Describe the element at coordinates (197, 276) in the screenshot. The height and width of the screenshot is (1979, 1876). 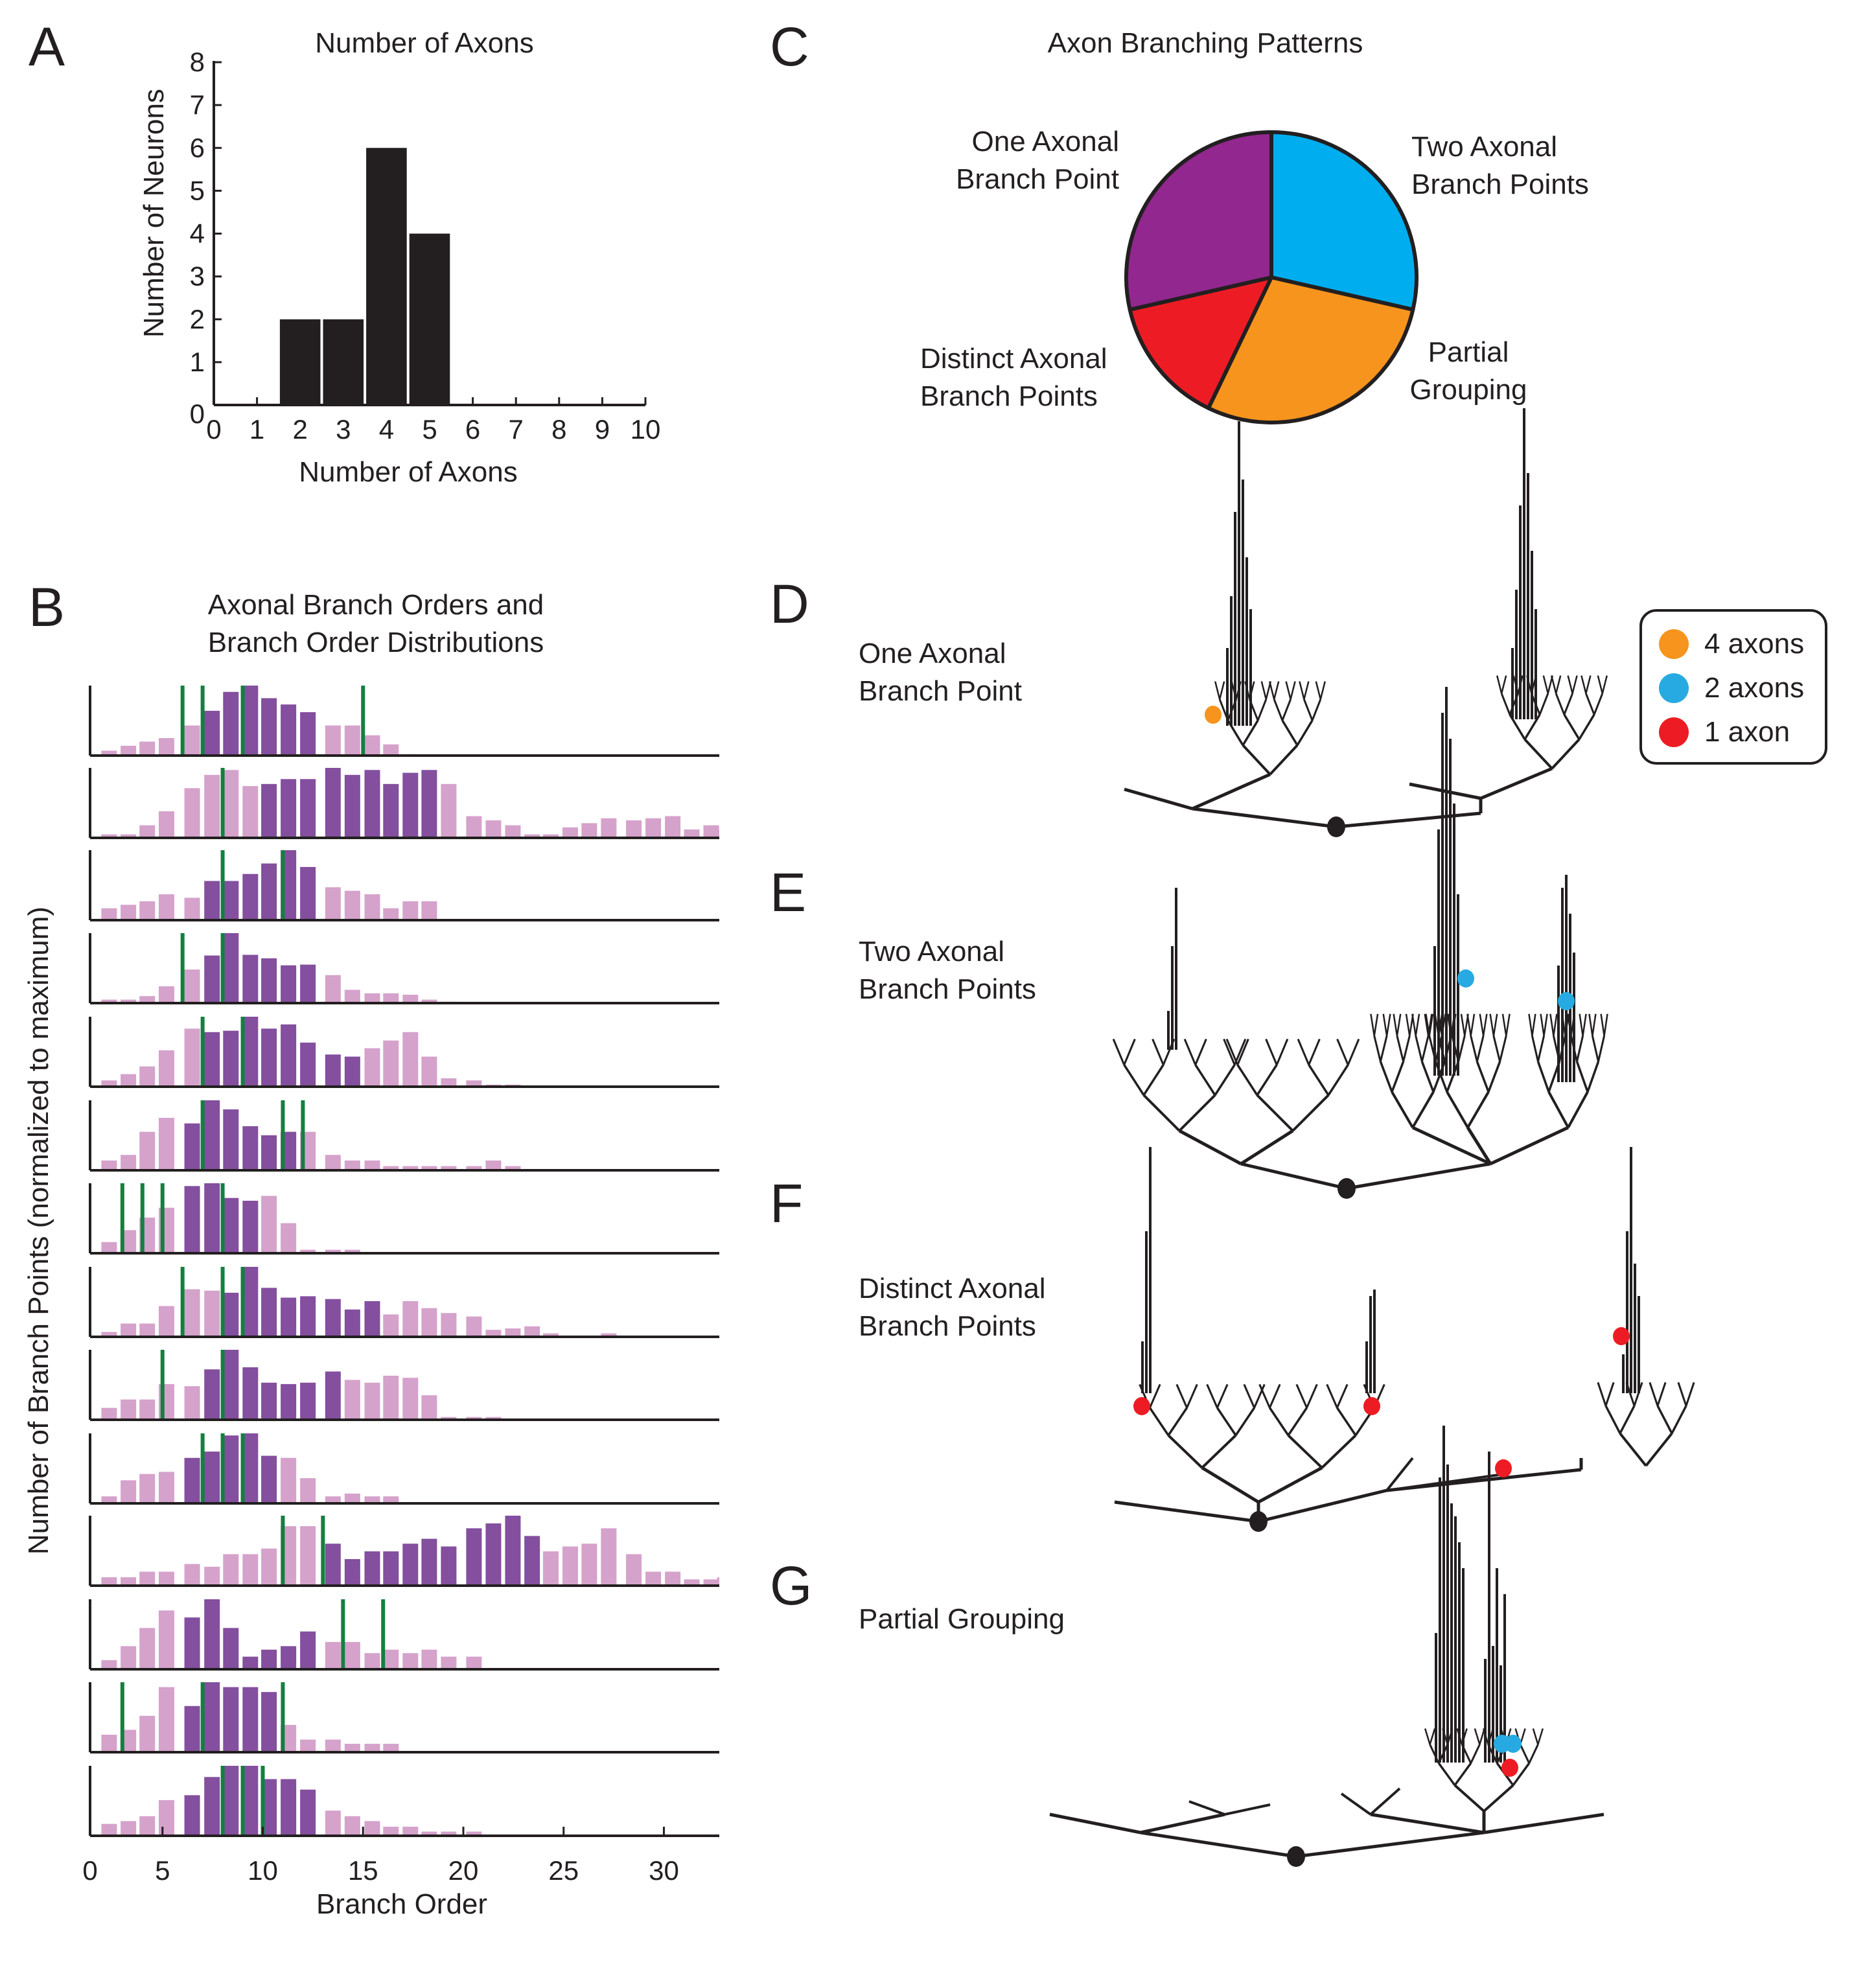
I see `y-tick-label: 3` at that location.